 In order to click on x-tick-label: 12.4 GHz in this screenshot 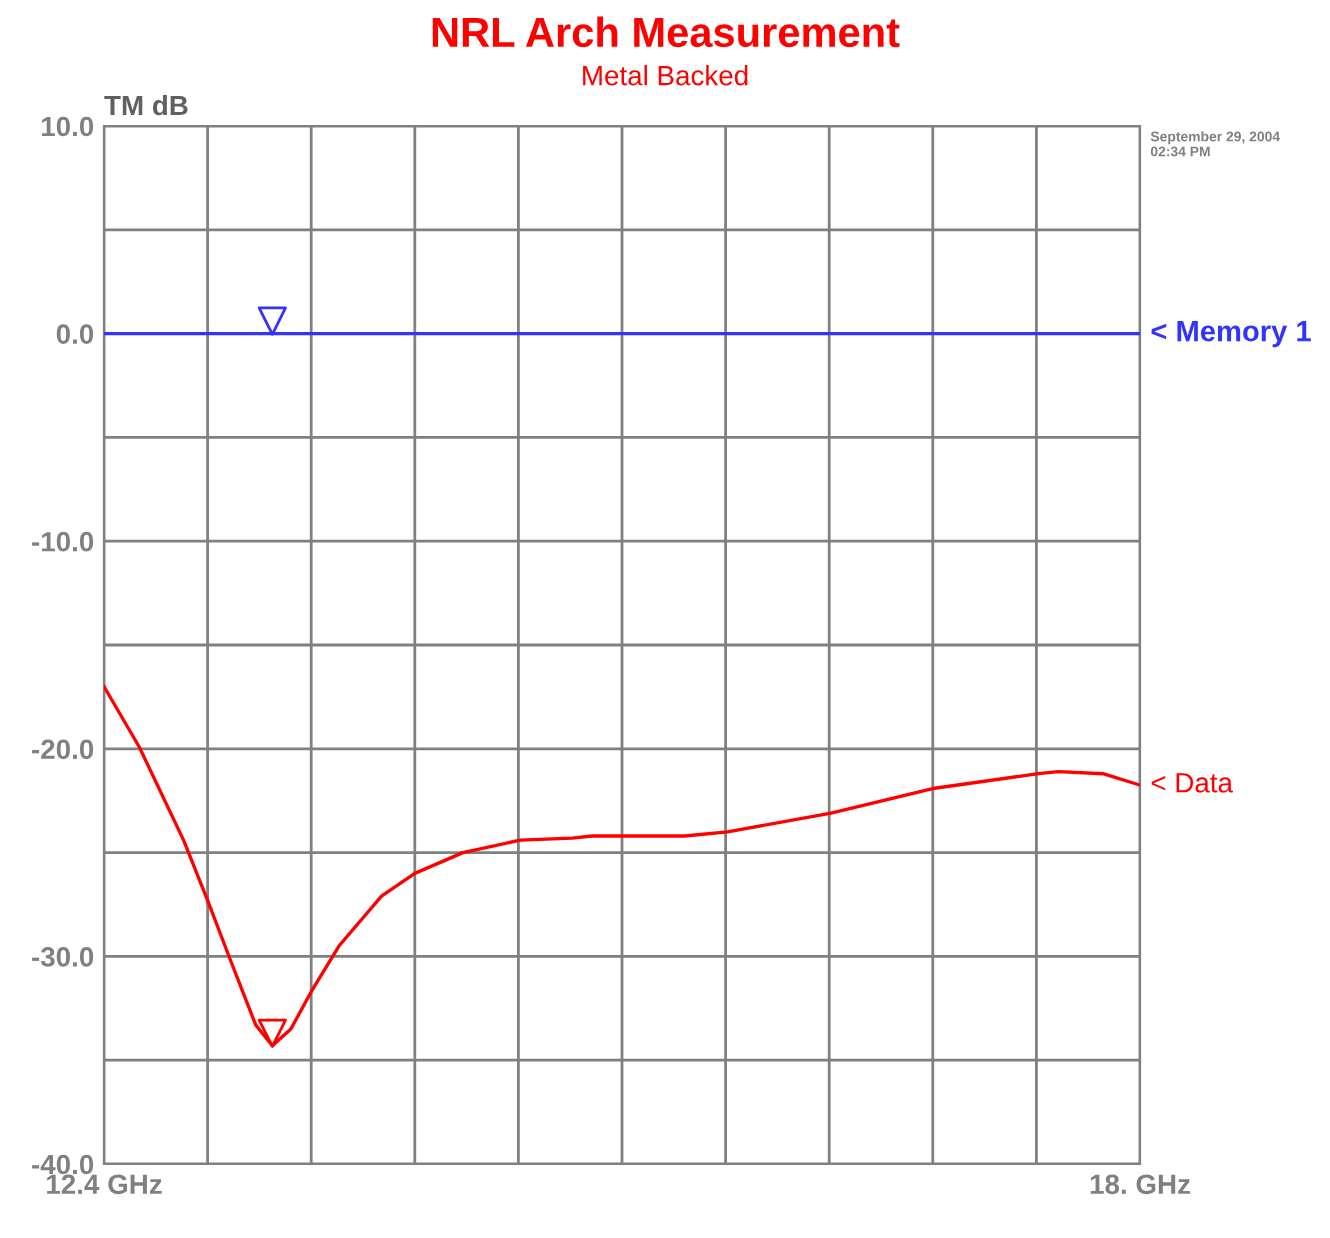, I will do `click(104, 1184)`.